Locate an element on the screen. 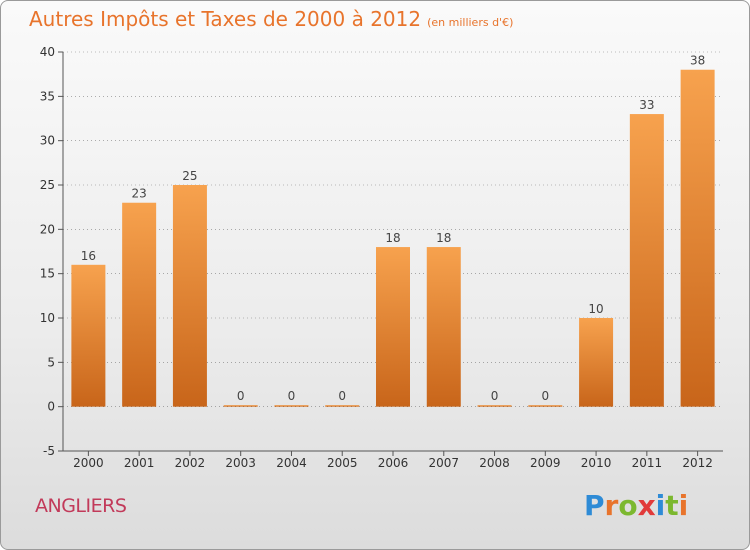  x-tick-label: 2004 is located at coordinates (291, 463).